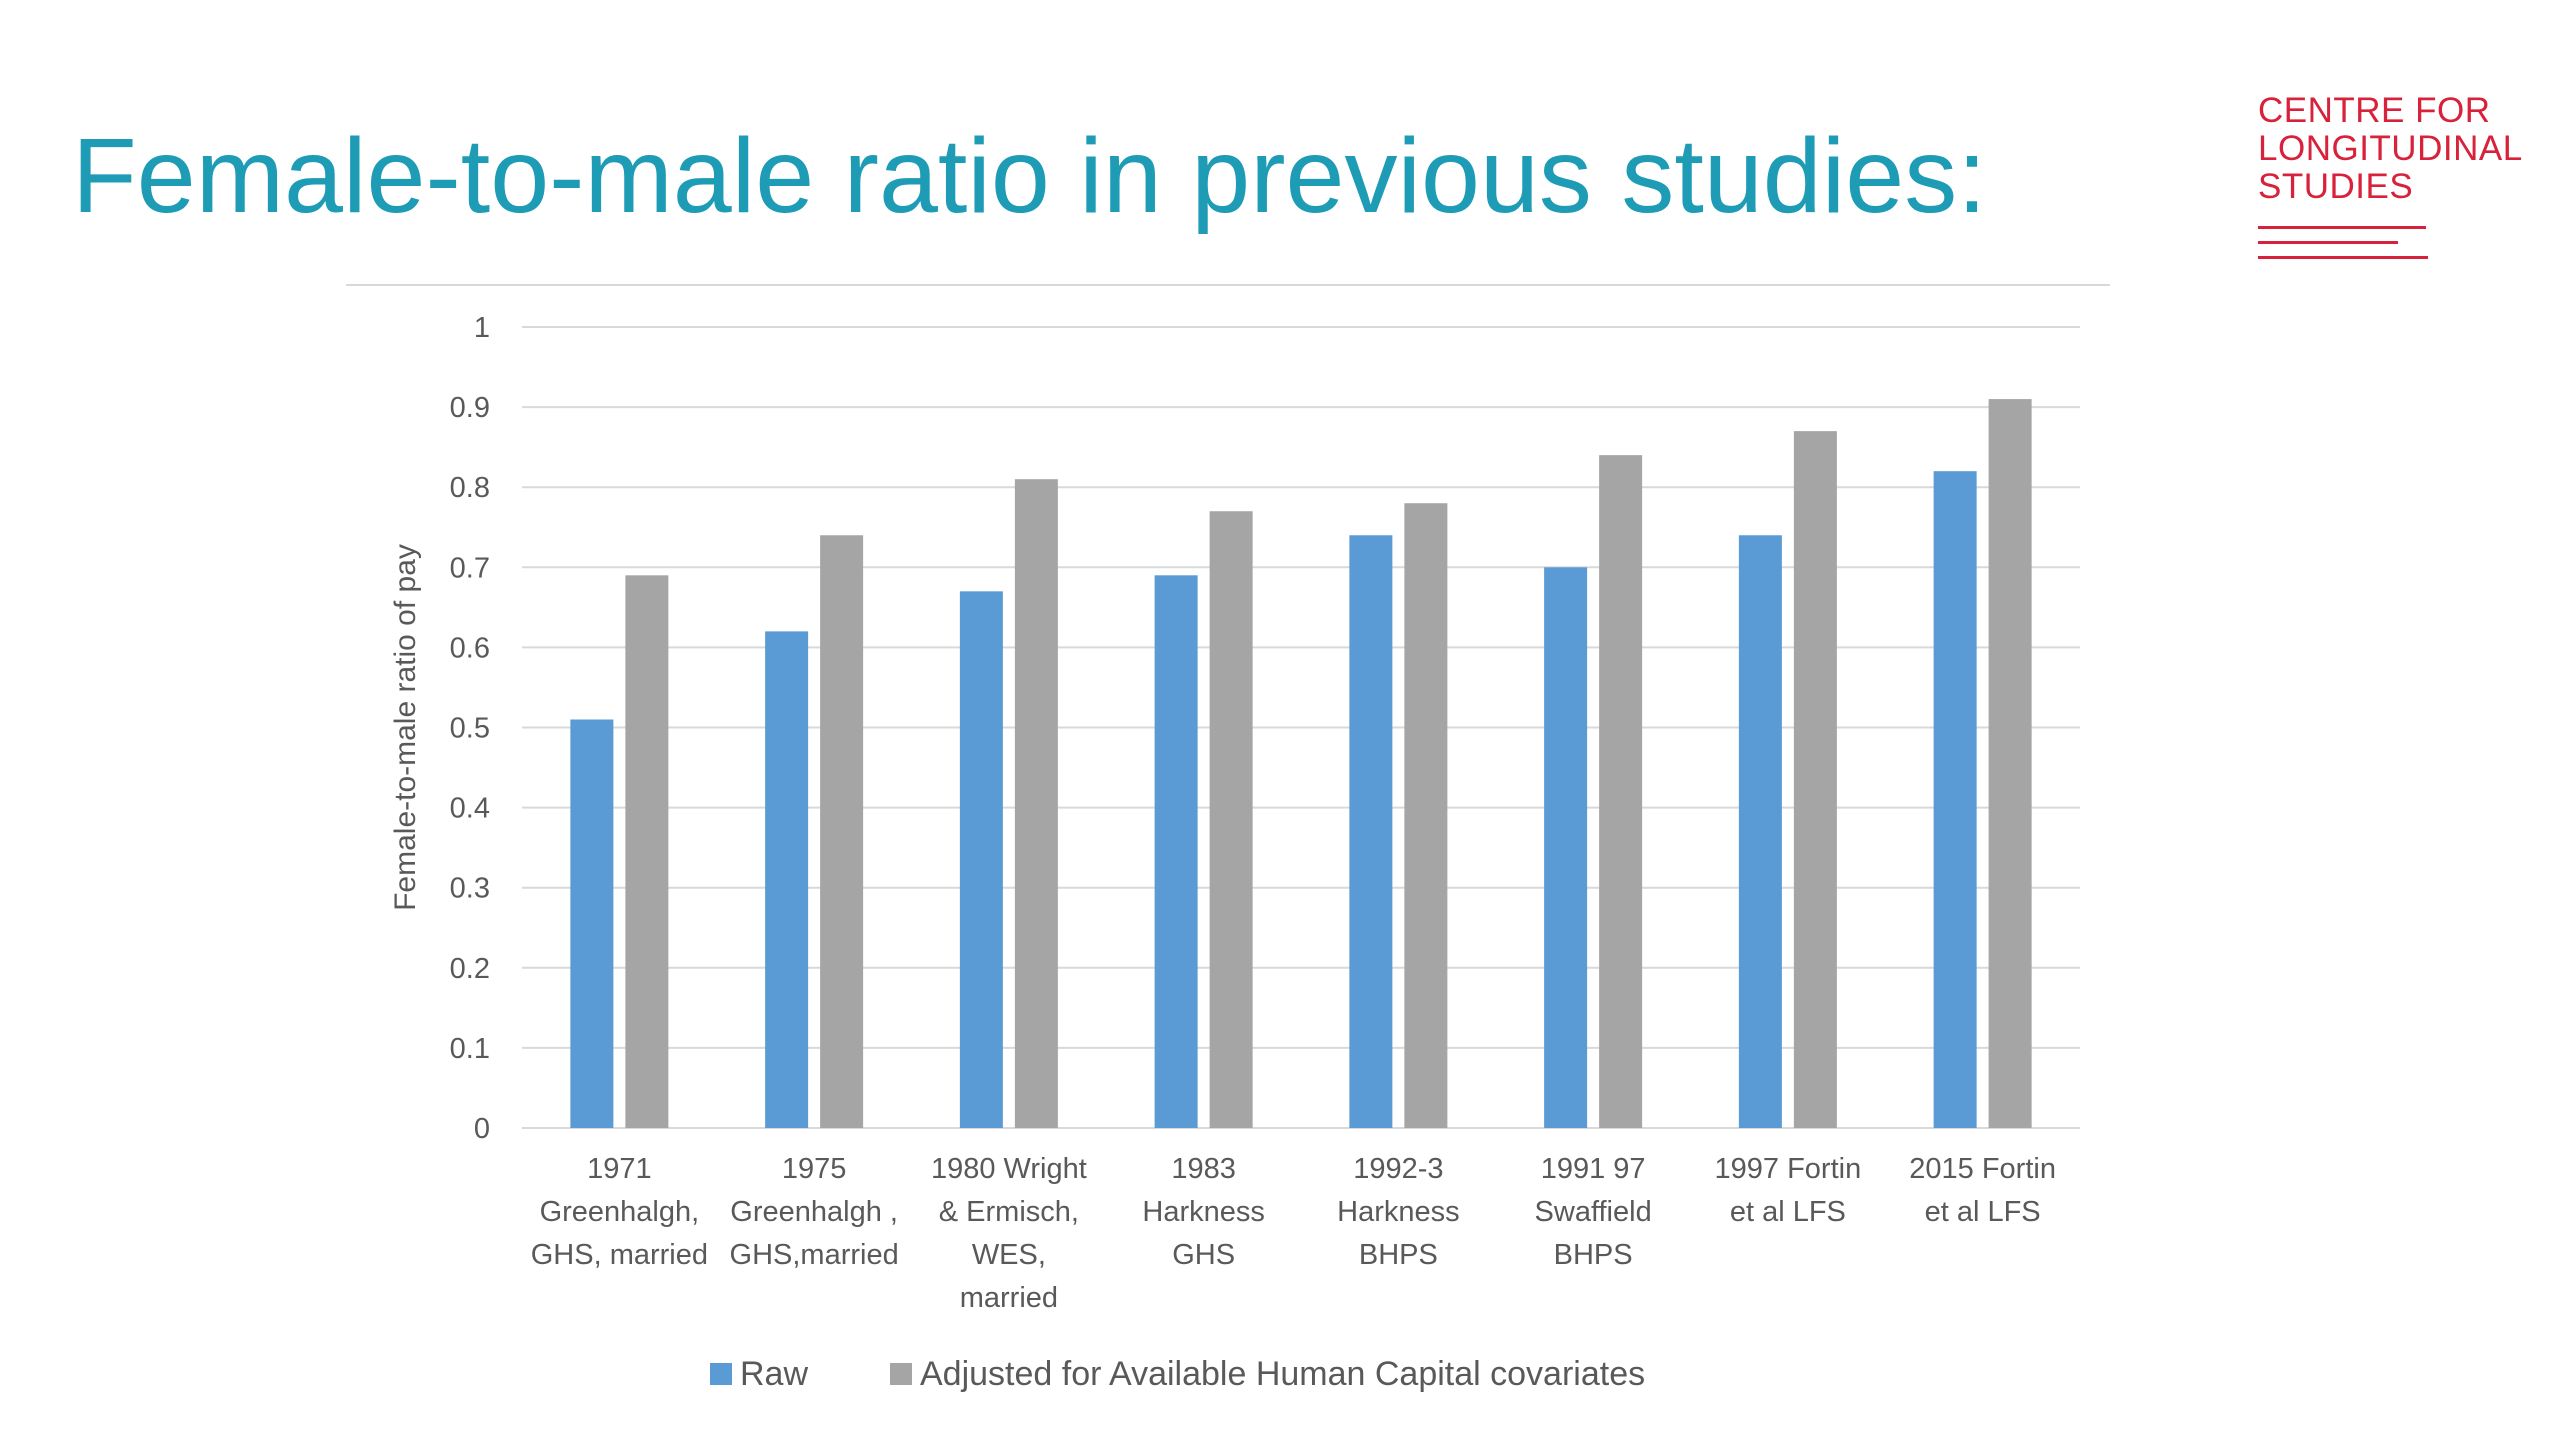 The height and width of the screenshot is (1440, 2560). Describe the element at coordinates (1593, 1169) in the screenshot. I see `x-category-label-line: 1991 97` at that location.